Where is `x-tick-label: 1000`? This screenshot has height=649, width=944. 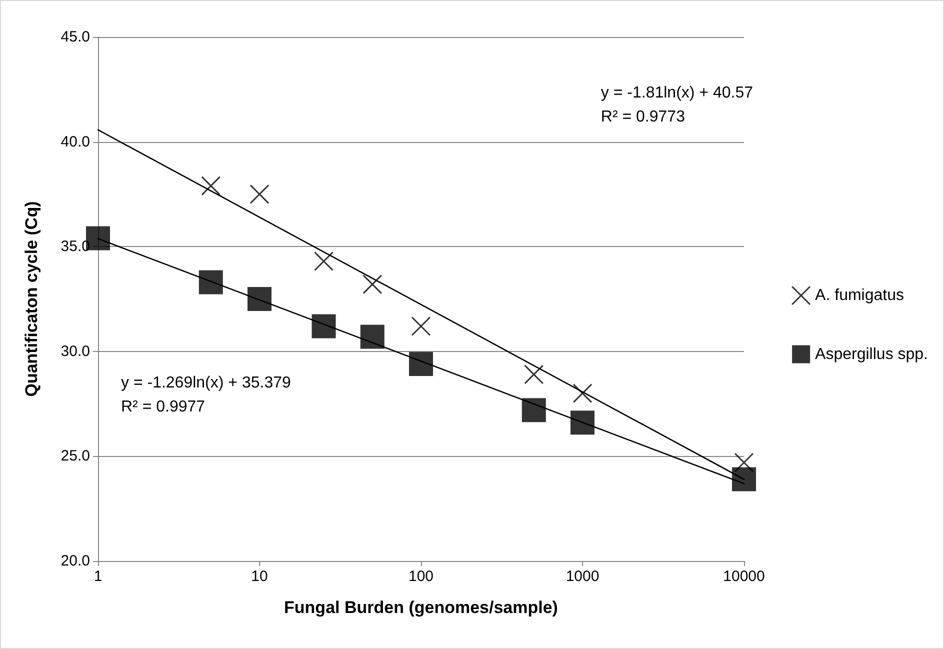
x-tick-label: 1000 is located at coordinates (583, 576).